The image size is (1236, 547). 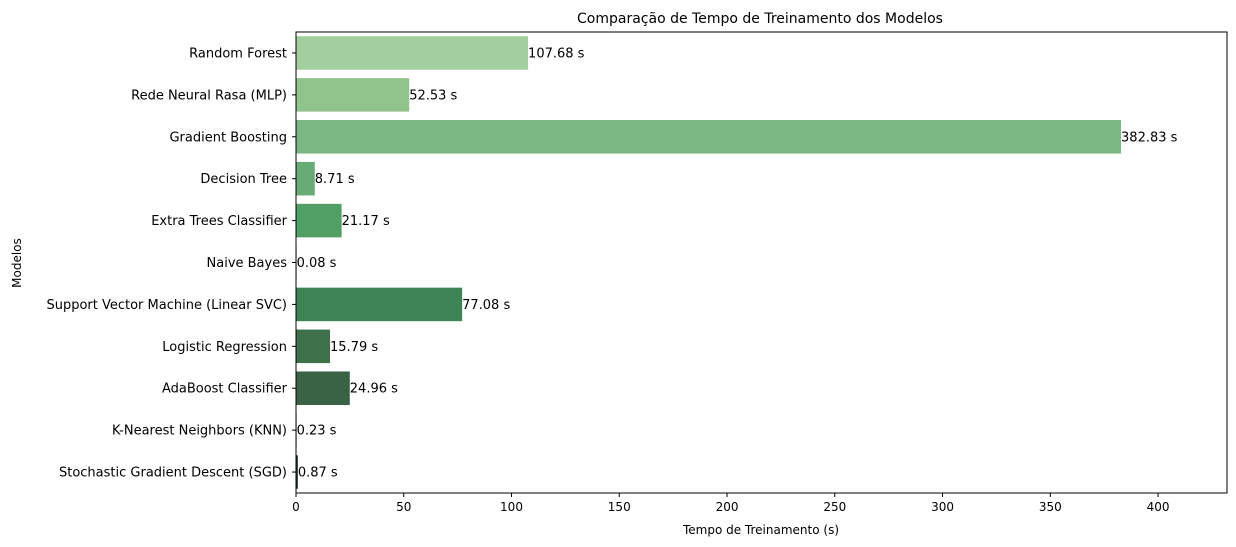 What do you see at coordinates (1149, 137) in the screenshot?
I see `bar-value-label: 382.83 s` at bounding box center [1149, 137].